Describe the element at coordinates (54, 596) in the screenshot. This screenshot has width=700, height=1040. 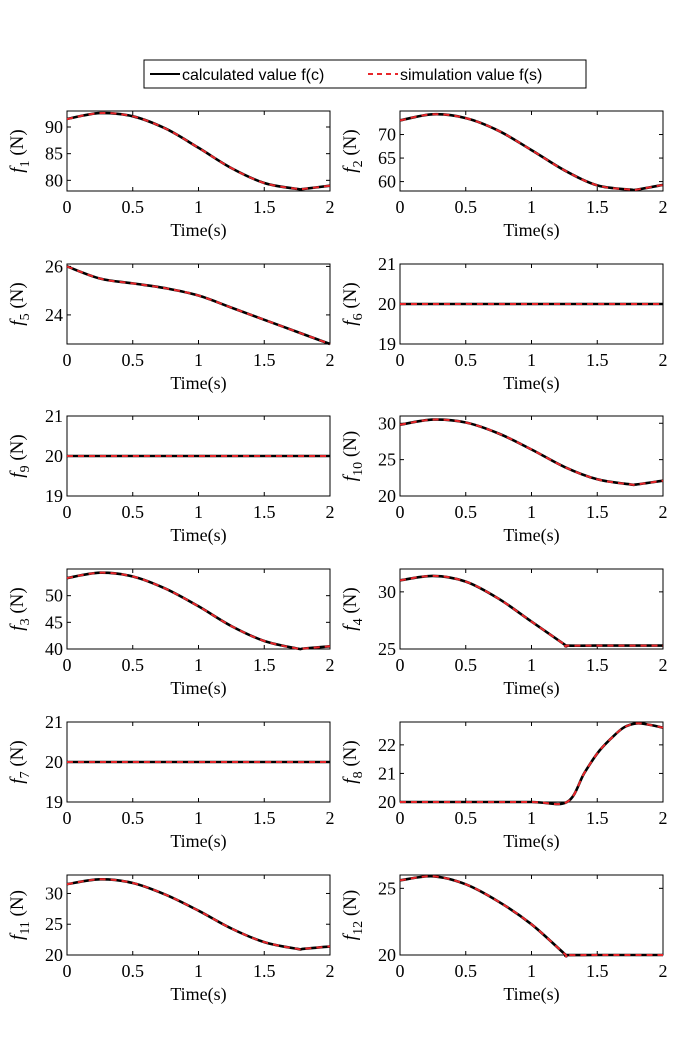
I see `y-tick-label: 50` at that location.